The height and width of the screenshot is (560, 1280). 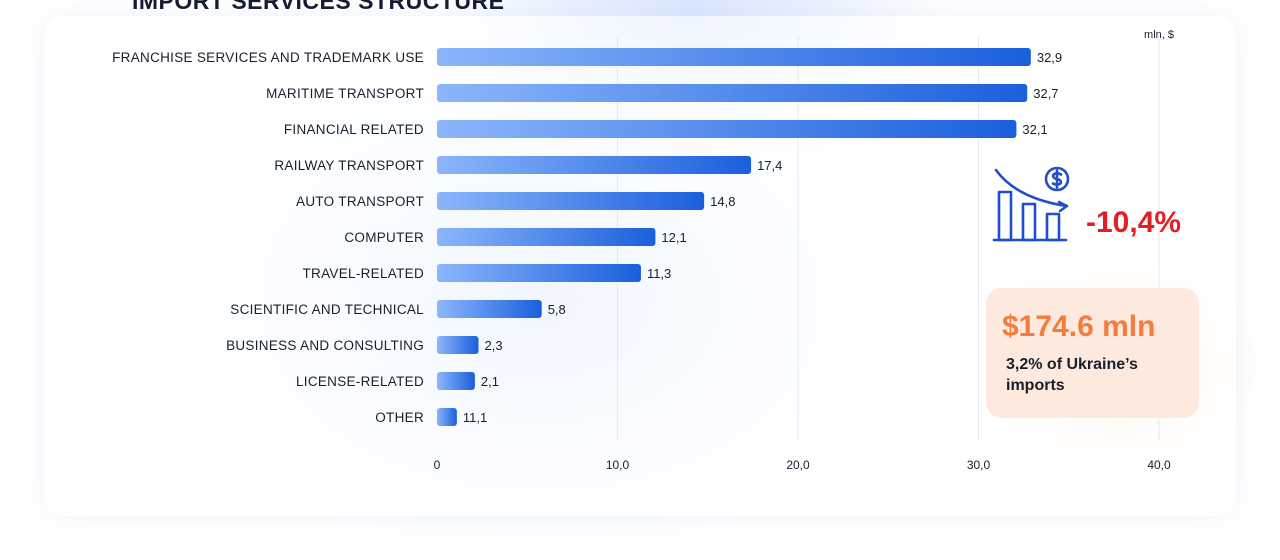 What do you see at coordinates (325, 345) in the screenshot?
I see `category-label: BUSINESS AND CONSULTING` at bounding box center [325, 345].